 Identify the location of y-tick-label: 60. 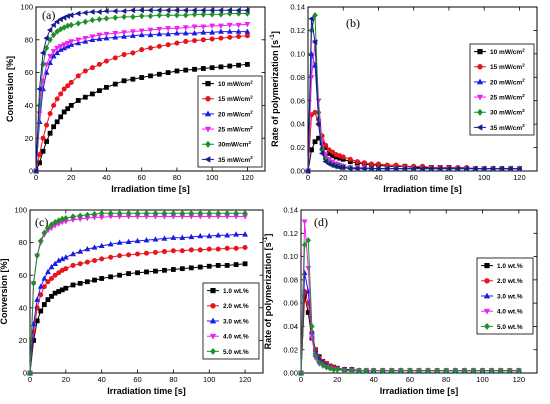
(29, 72).